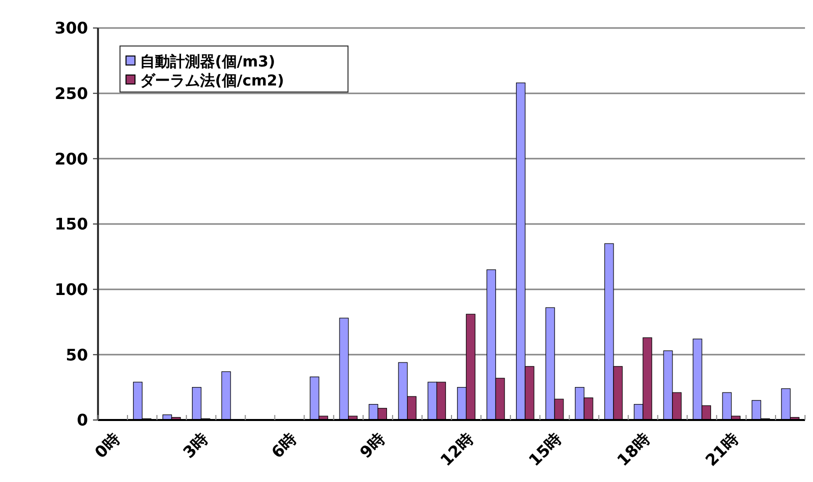 This screenshot has width=813, height=482. Describe the element at coordinates (212, 80) in the screenshot. I see `legend-label: ダーラム法(個/cm2)` at that location.